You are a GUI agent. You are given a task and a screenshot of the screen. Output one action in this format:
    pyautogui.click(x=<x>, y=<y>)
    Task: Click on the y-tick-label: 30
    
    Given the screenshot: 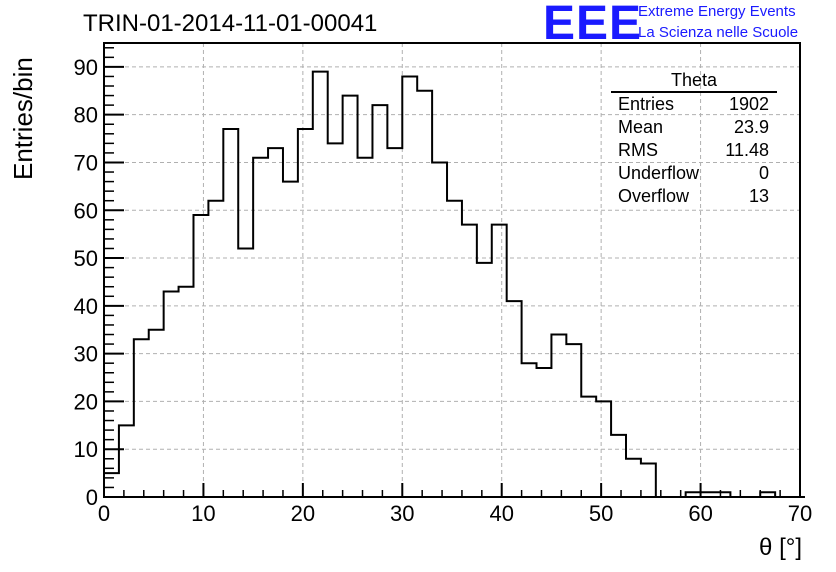 What is the action you would take?
    pyautogui.click(x=86, y=354)
    